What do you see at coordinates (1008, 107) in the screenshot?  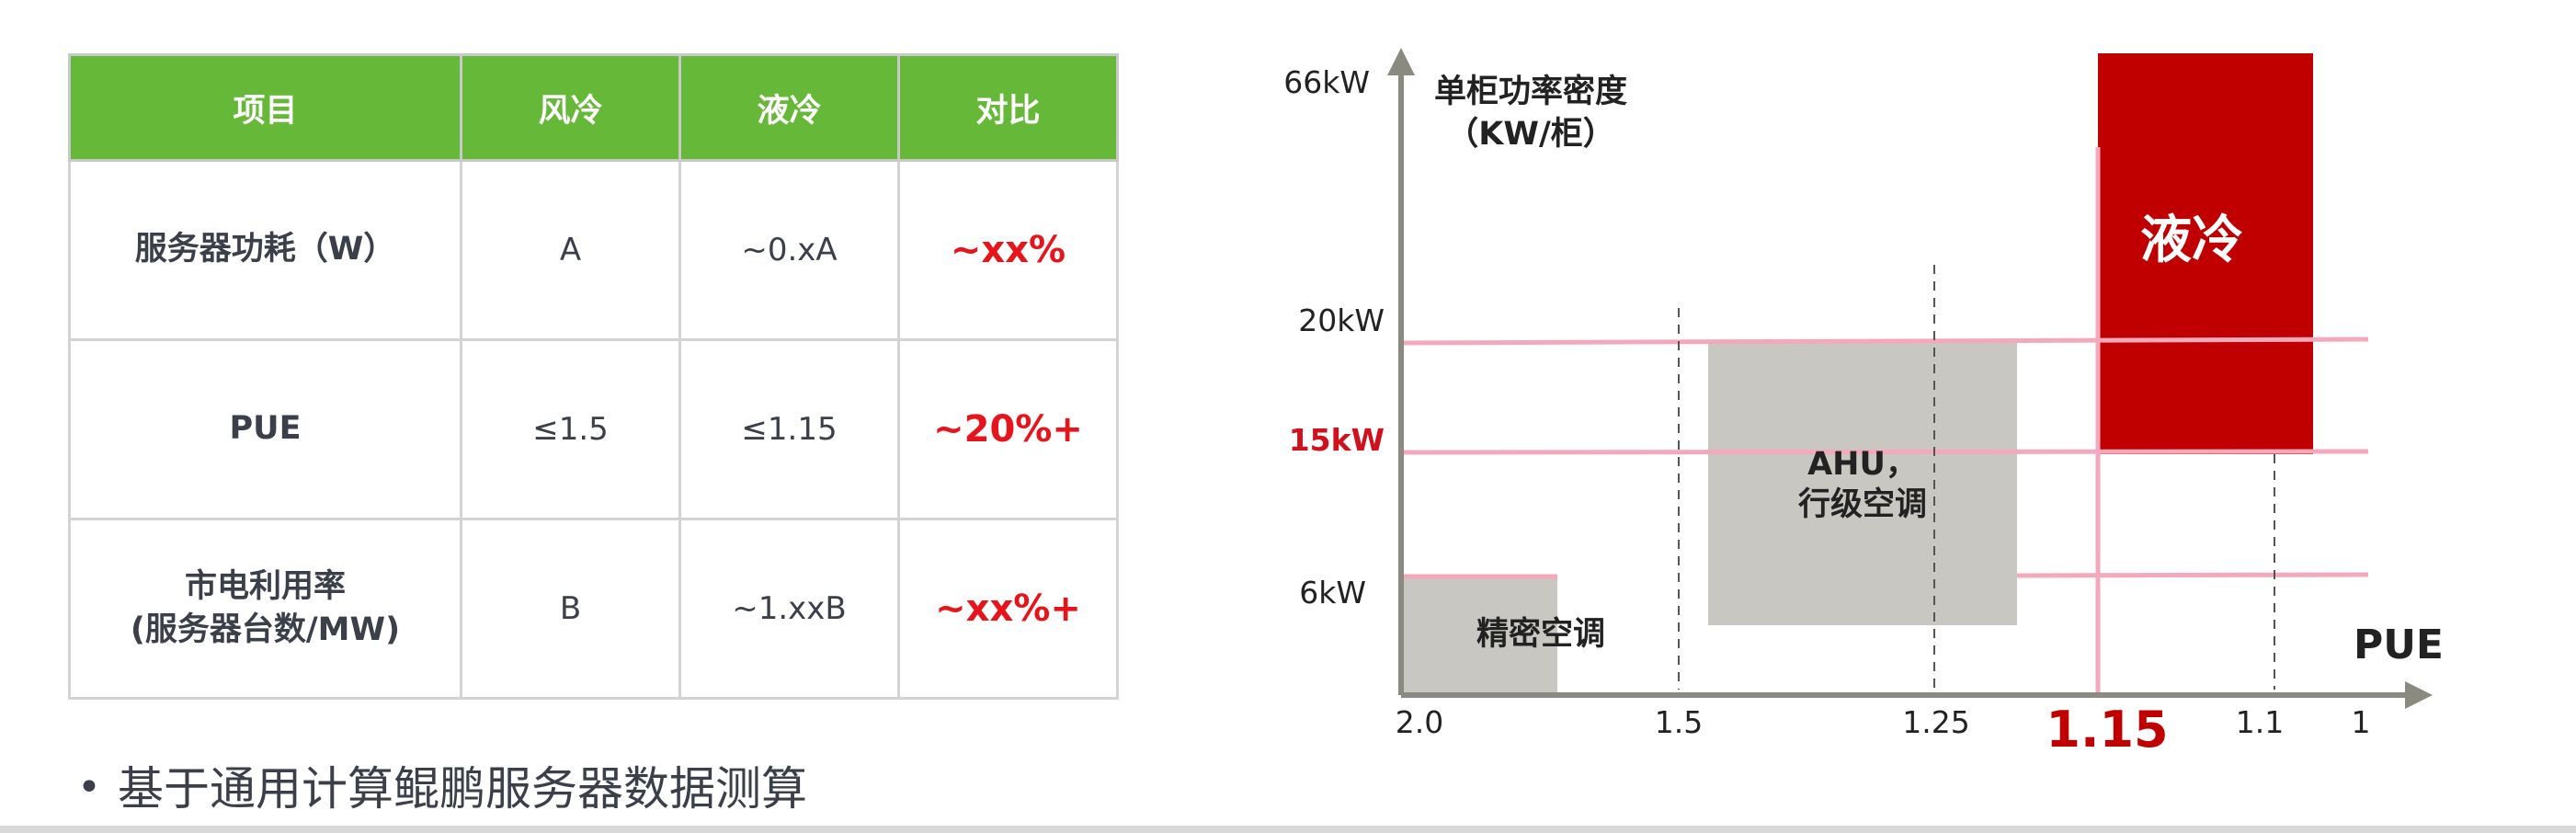 I see `header-comparison: 对比` at bounding box center [1008, 107].